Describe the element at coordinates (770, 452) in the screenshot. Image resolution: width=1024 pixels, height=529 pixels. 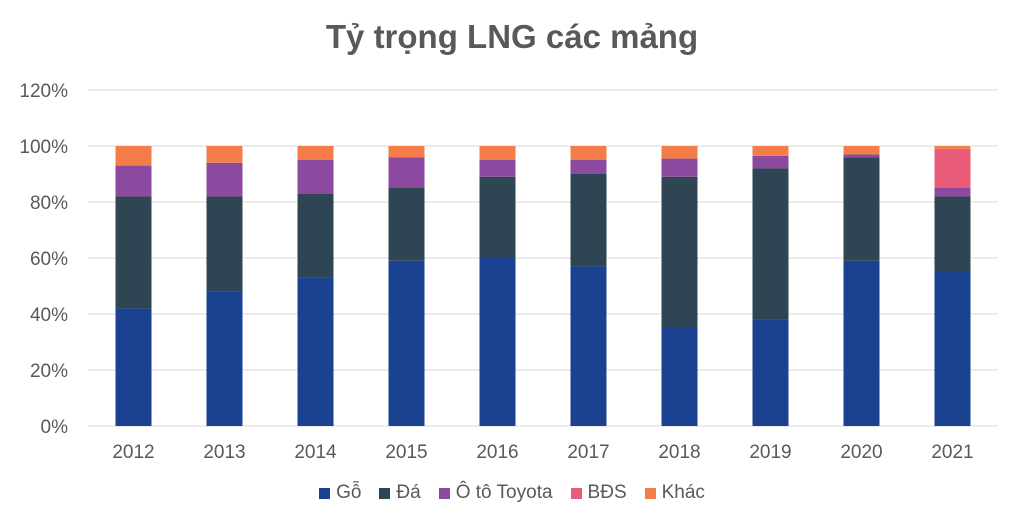
I see `x-tick-label: 2019` at that location.